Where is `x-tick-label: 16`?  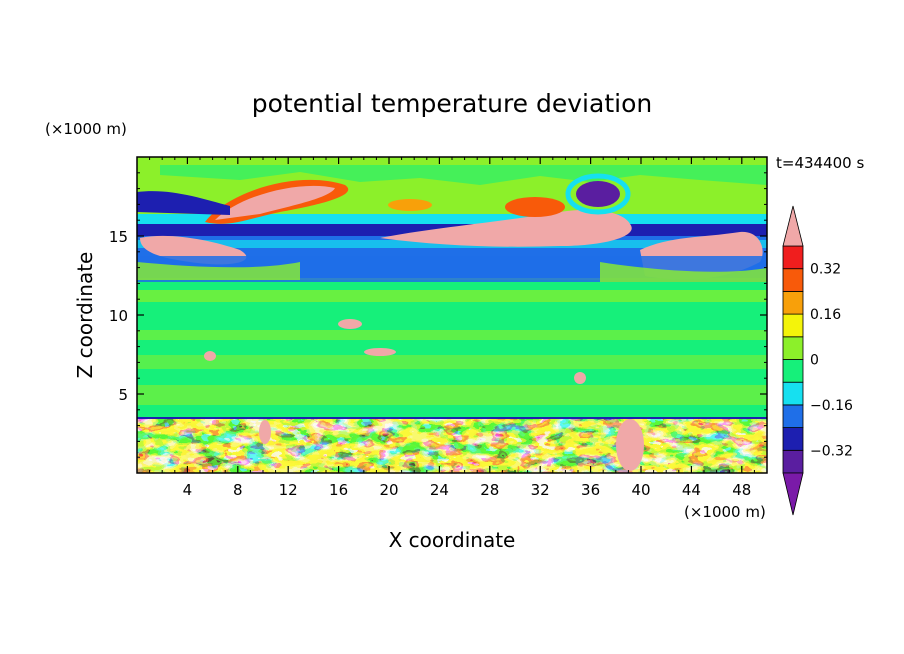
x-tick-label: 16 is located at coordinates (338, 490).